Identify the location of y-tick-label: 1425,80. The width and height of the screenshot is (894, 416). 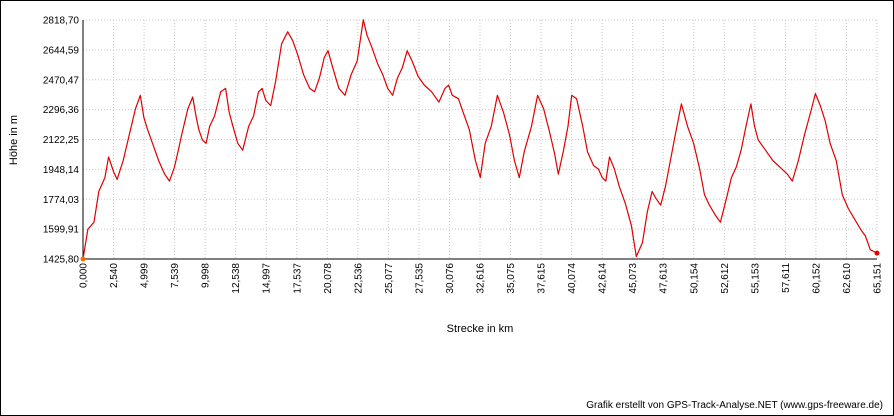
(61, 260).